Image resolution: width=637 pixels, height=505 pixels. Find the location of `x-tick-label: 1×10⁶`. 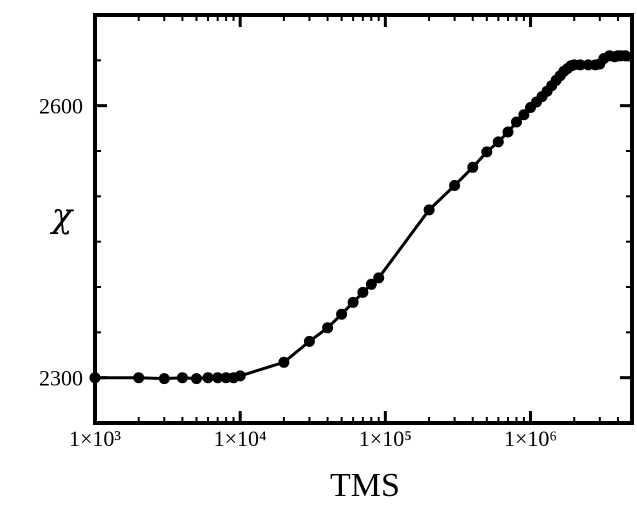

x-tick-label: 1×10⁶ is located at coordinates (530, 438).